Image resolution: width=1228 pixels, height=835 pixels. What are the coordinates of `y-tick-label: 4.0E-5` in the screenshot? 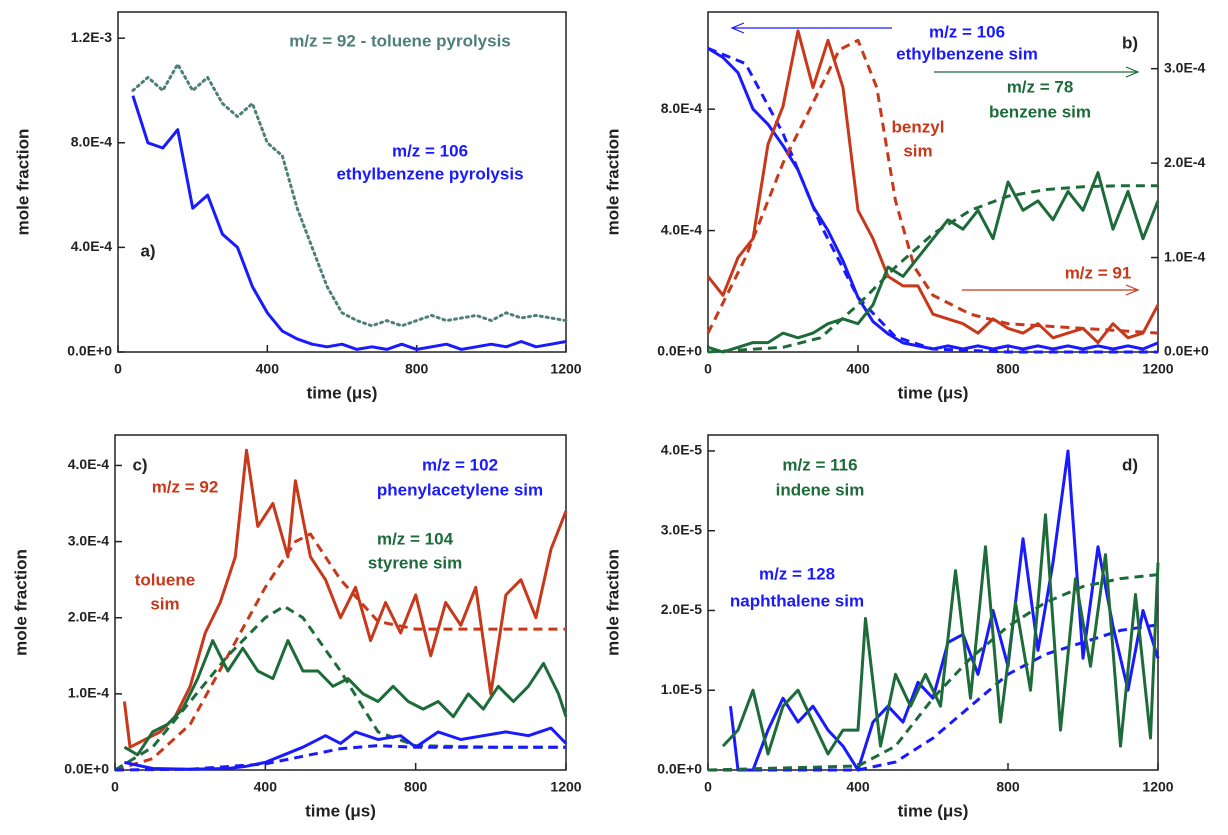 It's located at (681, 450).